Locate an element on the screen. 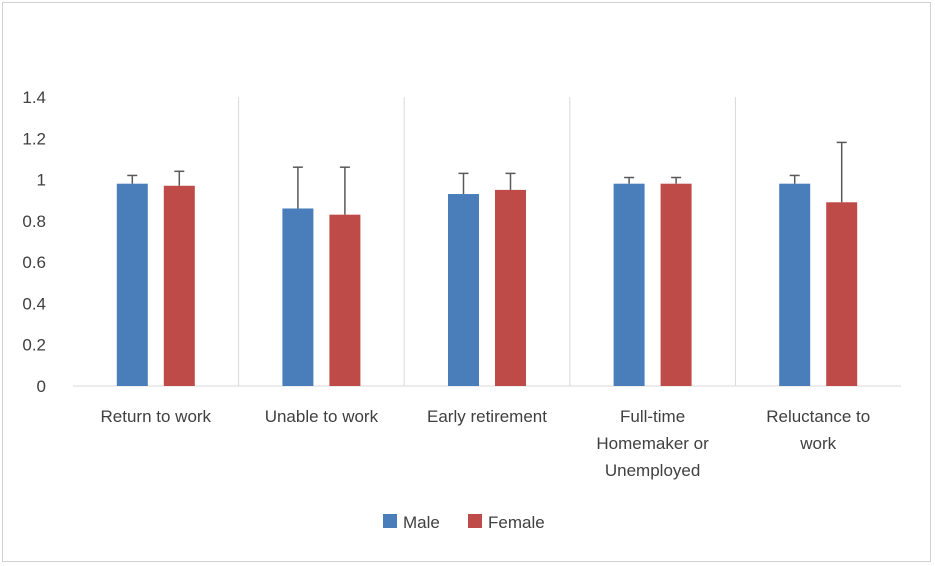 The image size is (935, 566). category-label-line: Unemployed is located at coordinates (652, 470).